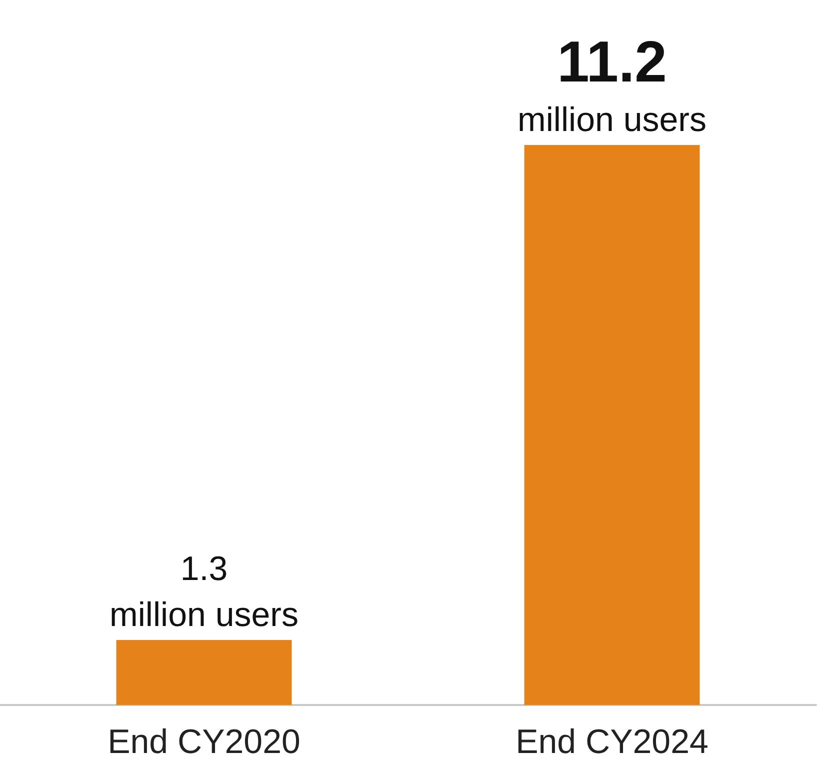 This screenshot has width=833, height=767. What do you see at coordinates (612, 62) in the screenshot?
I see `data-label: 11.2` at bounding box center [612, 62].